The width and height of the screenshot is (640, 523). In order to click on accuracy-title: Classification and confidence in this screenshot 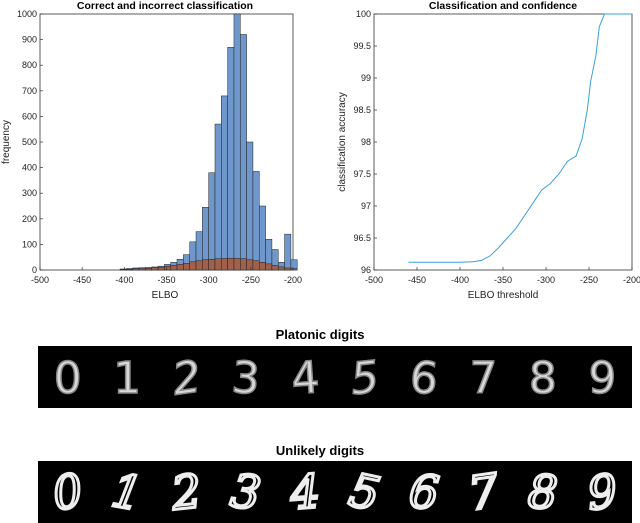, I will do `click(503, 6)`.